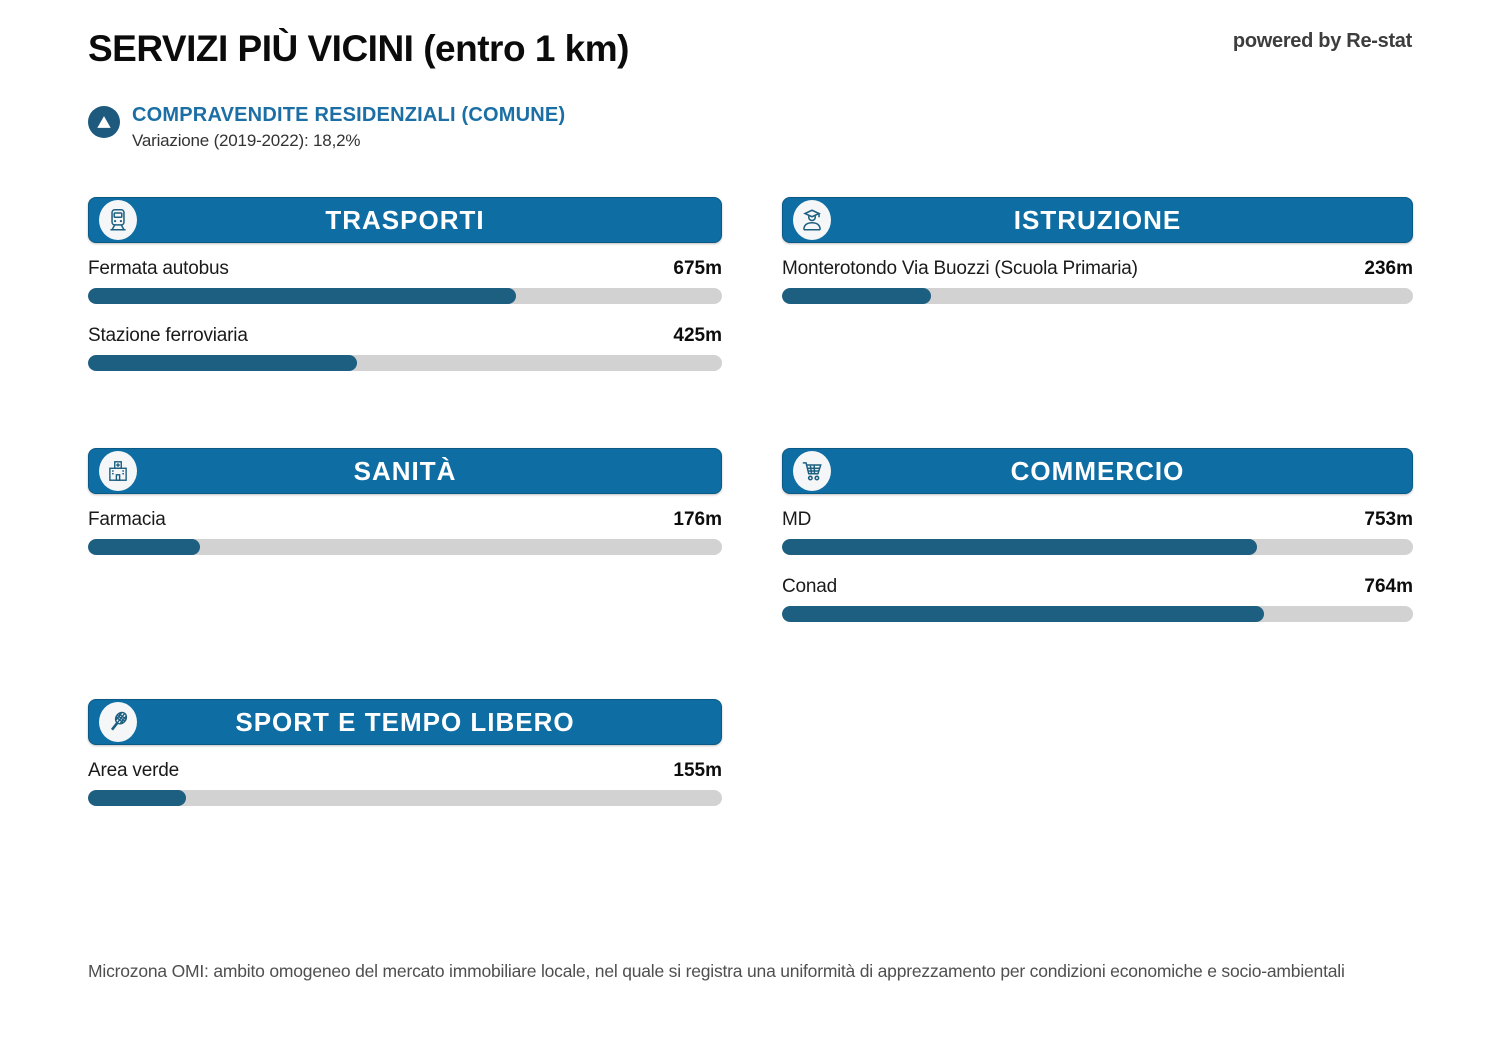 The image size is (1500, 1039). Describe the element at coordinates (158, 268) in the screenshot. I see `service-label: Fermata autobus` at that location.